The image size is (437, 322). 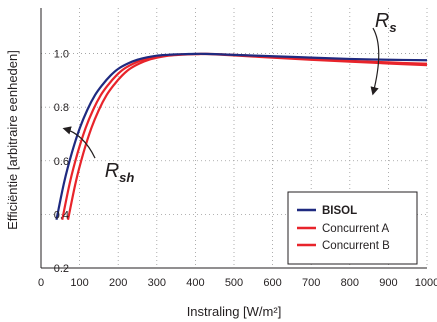 I want to click on x-tick-label-2: 200, so click(x=118, y=283).